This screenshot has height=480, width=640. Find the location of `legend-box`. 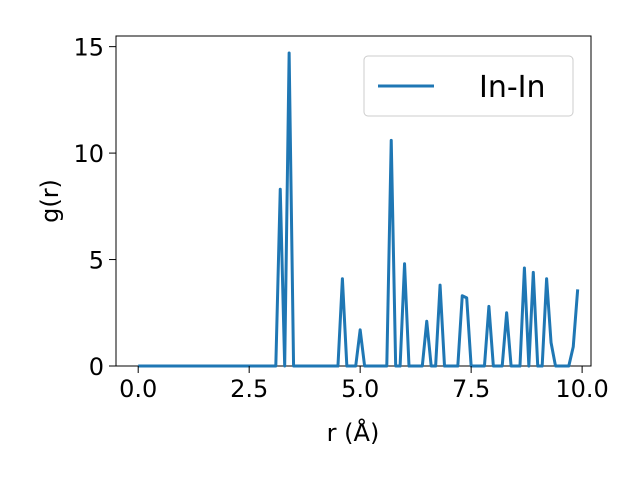

legend-box is located at coordinates (468, 86).